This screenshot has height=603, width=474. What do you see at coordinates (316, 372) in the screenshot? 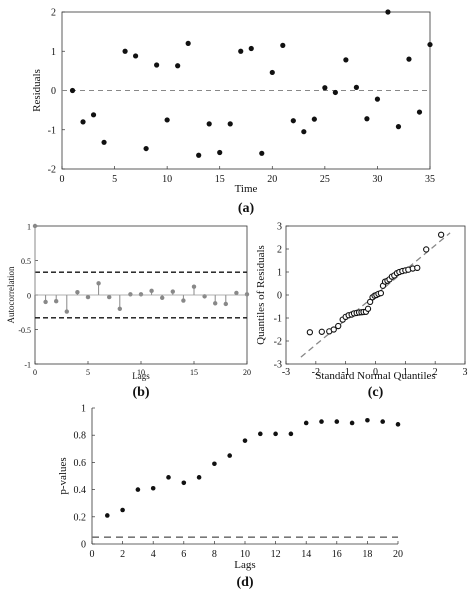
I see `x-tick-label: -2` at bounding box center [316, 372].